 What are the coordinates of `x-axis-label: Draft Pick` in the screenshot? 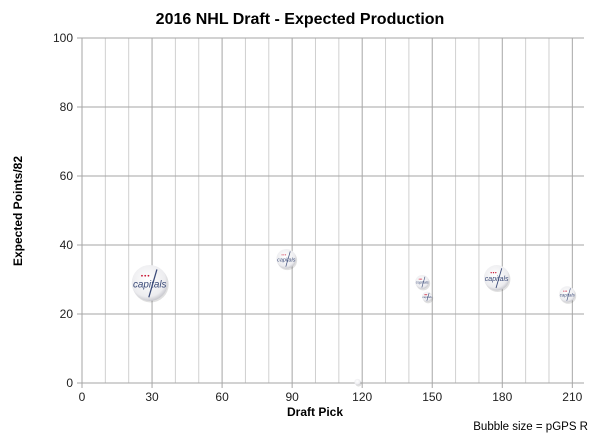 It's located at (315, 412).